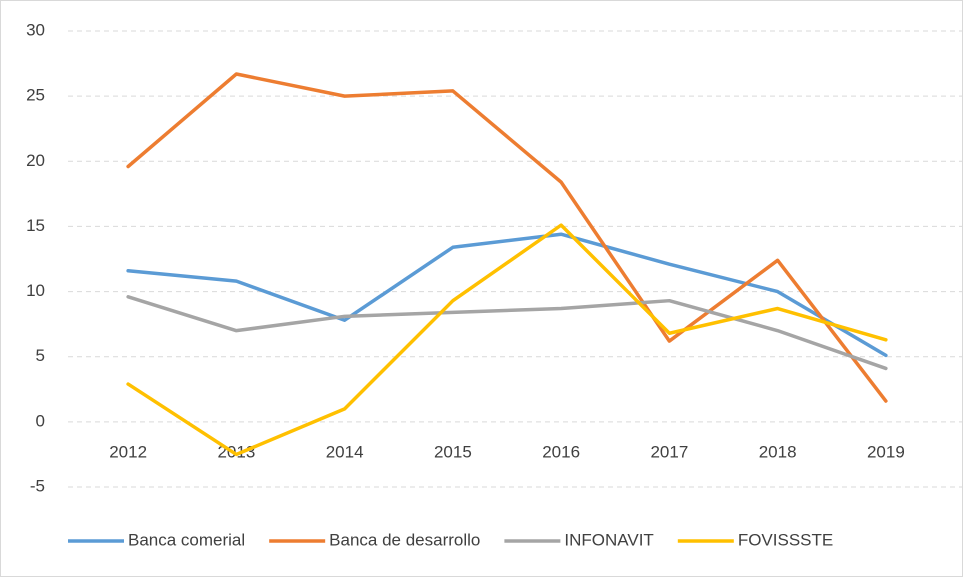 This screenshot has height=577, width=963. What do you see at coordinates (345, 451) in the screenshot?
I see `x-tick-label: 2014` at bounding box center [345, 451].